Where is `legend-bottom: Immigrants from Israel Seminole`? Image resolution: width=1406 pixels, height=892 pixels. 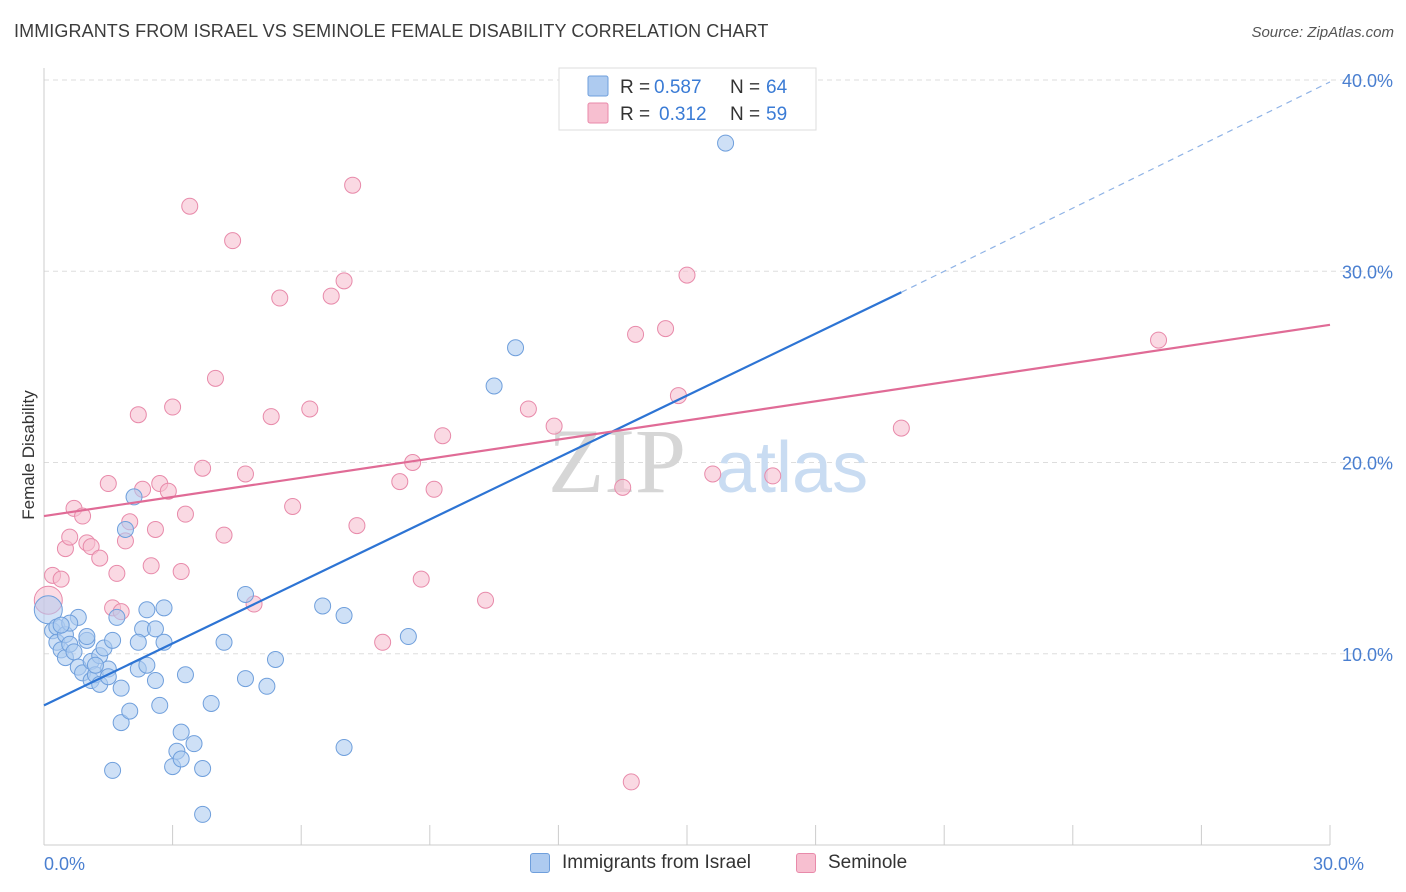
legend-bottom: Immigrants from Israel Seminole is located at coordinates (703, 865).